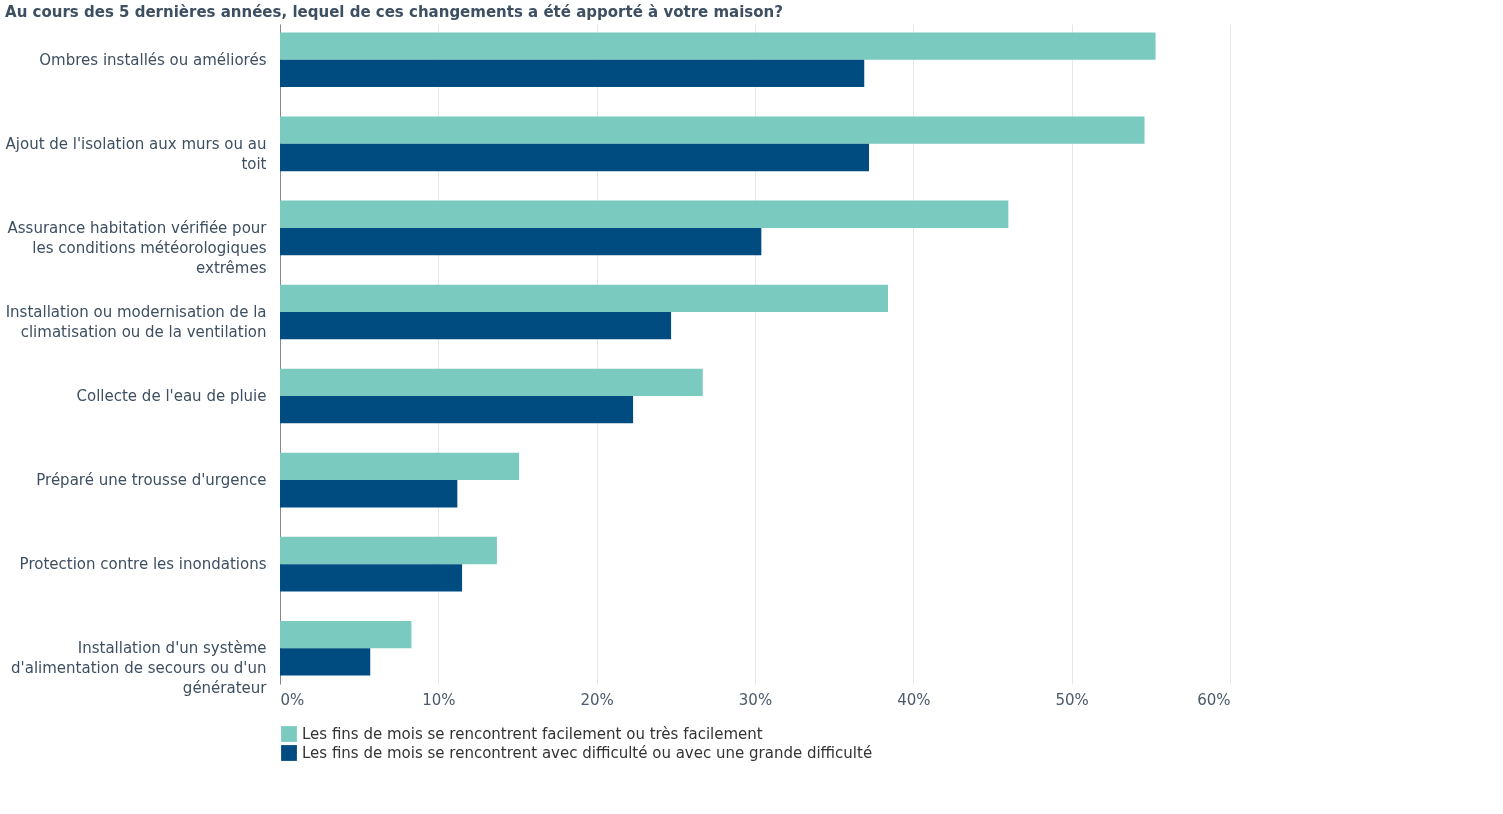 The width and height of the screenshot is (1503, 814). Describe the element at coordinates (151, 480) in the screenshot. I see `y-tick-label: Préparé une trousse d'urgence` at that location.